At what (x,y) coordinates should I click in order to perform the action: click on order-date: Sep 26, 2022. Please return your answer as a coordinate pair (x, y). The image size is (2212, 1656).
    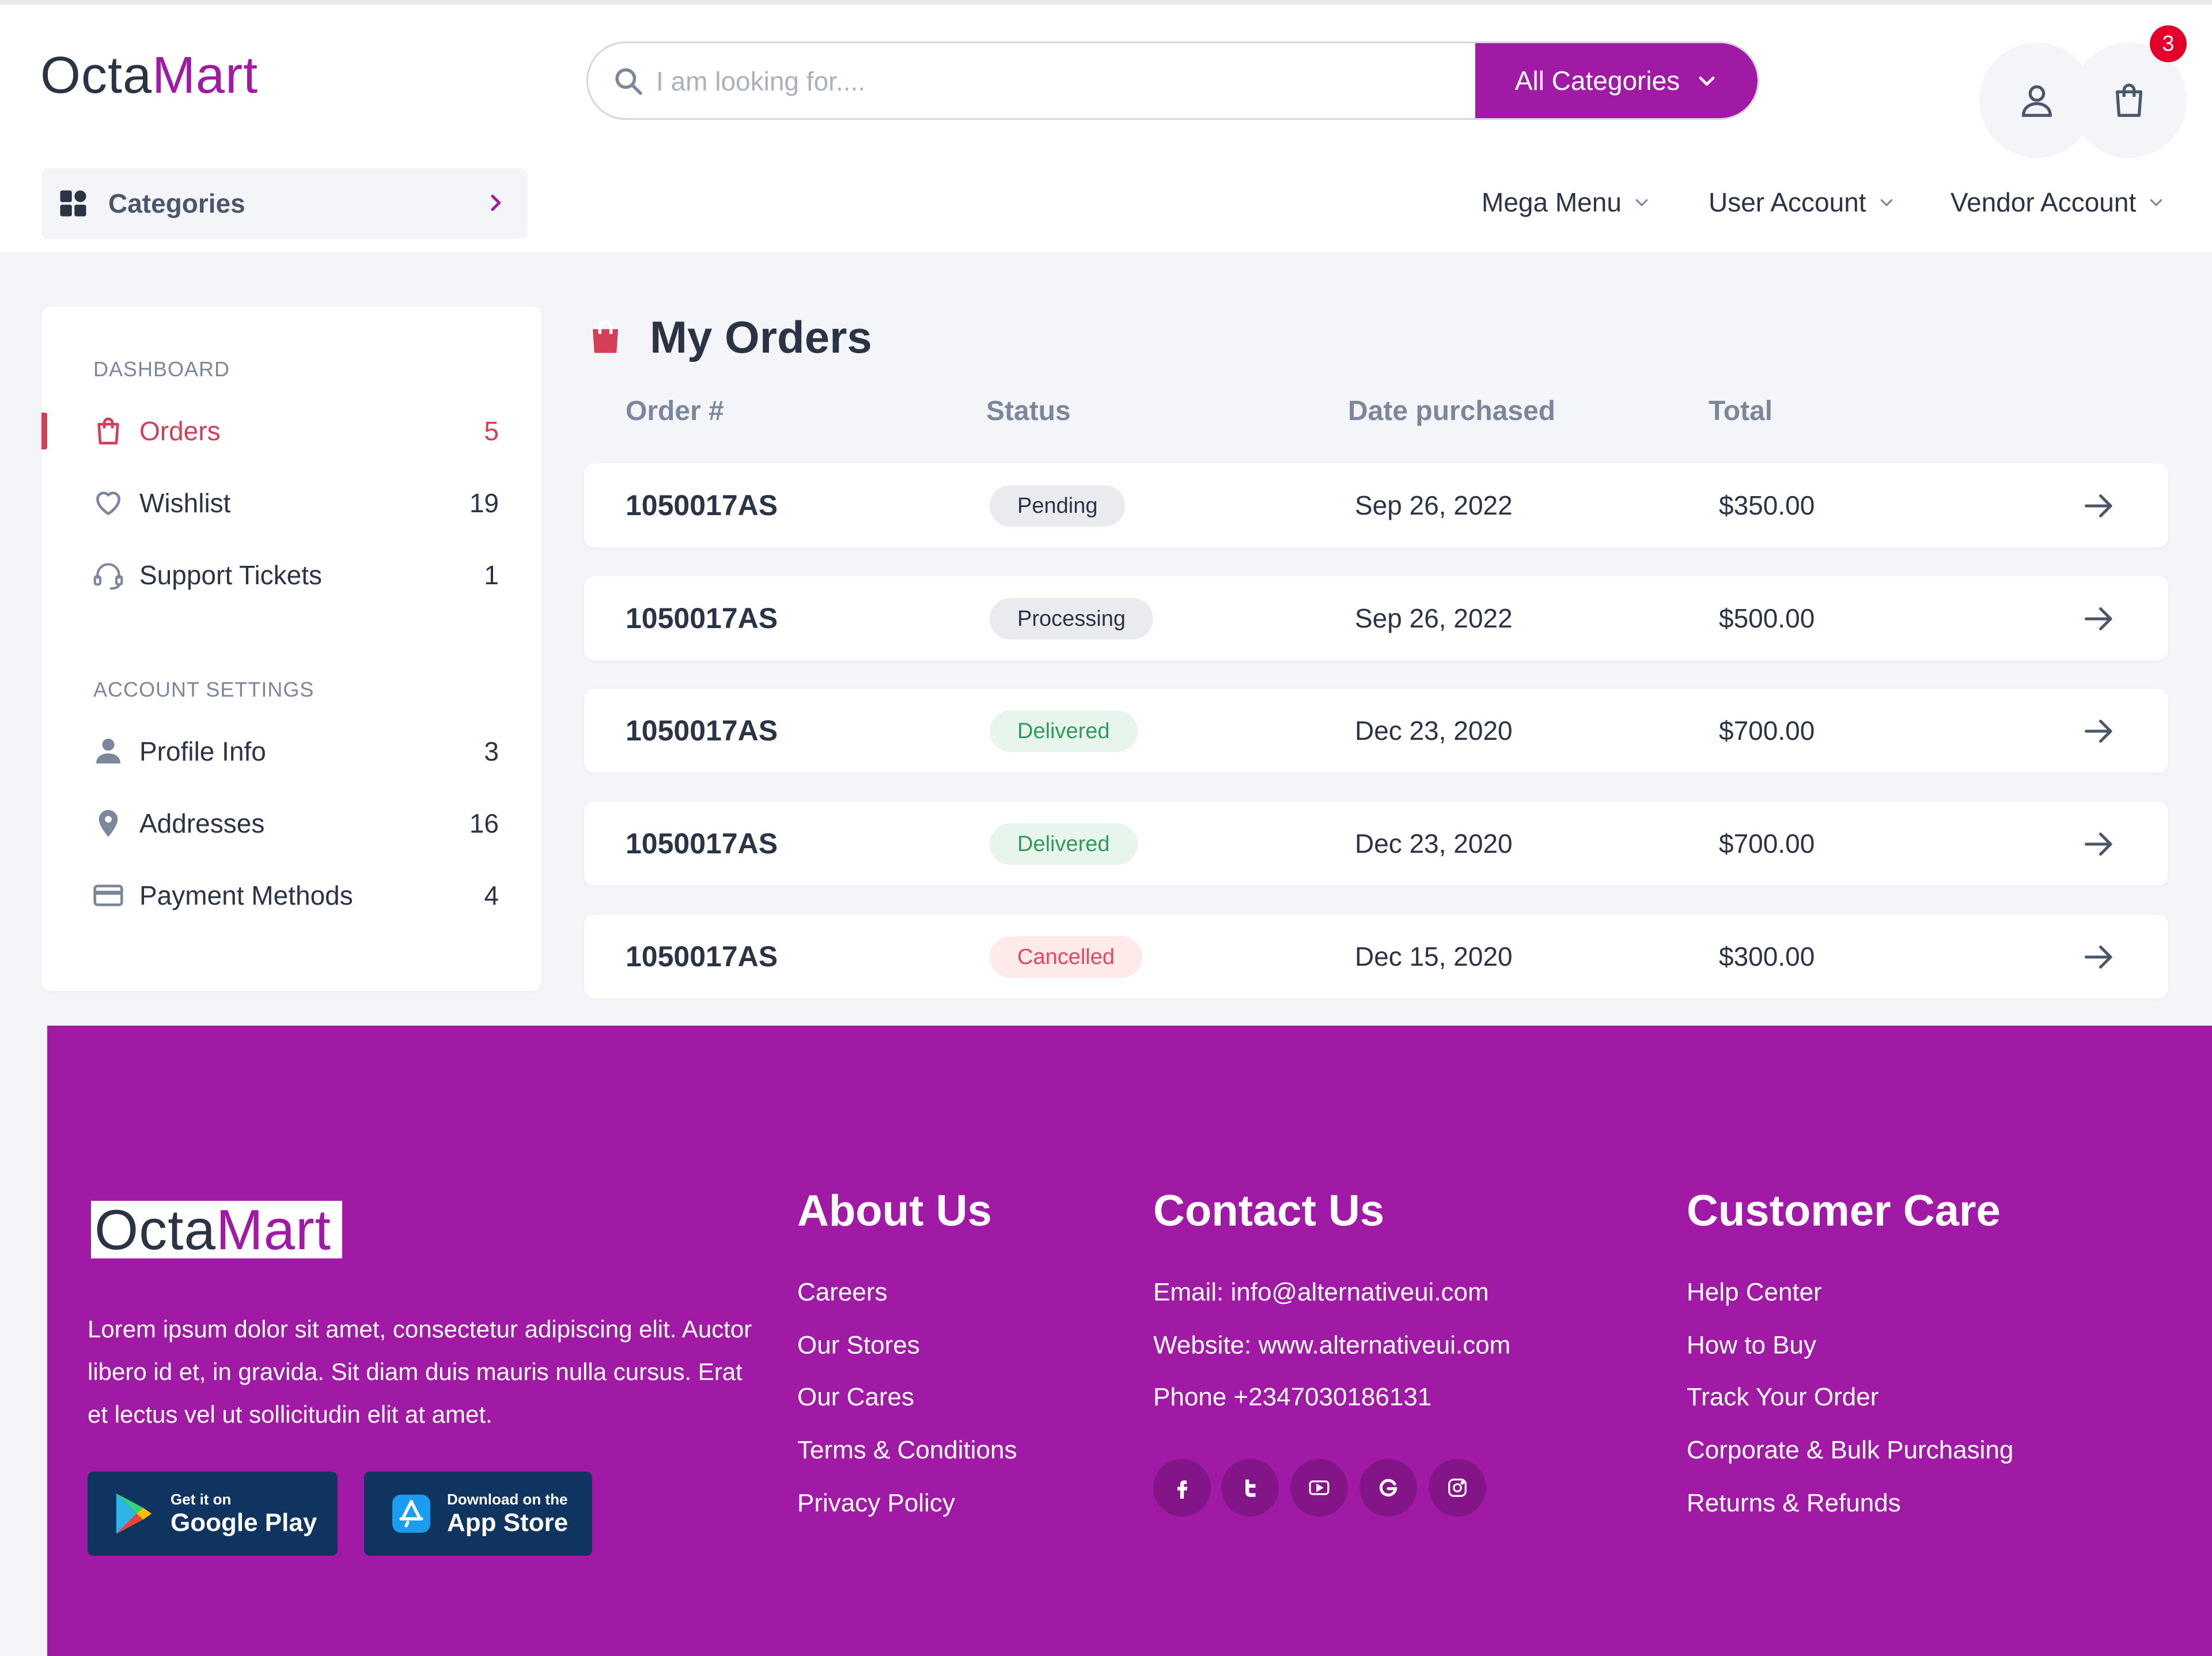
    Looking at the image, I should click on (1434, 618).